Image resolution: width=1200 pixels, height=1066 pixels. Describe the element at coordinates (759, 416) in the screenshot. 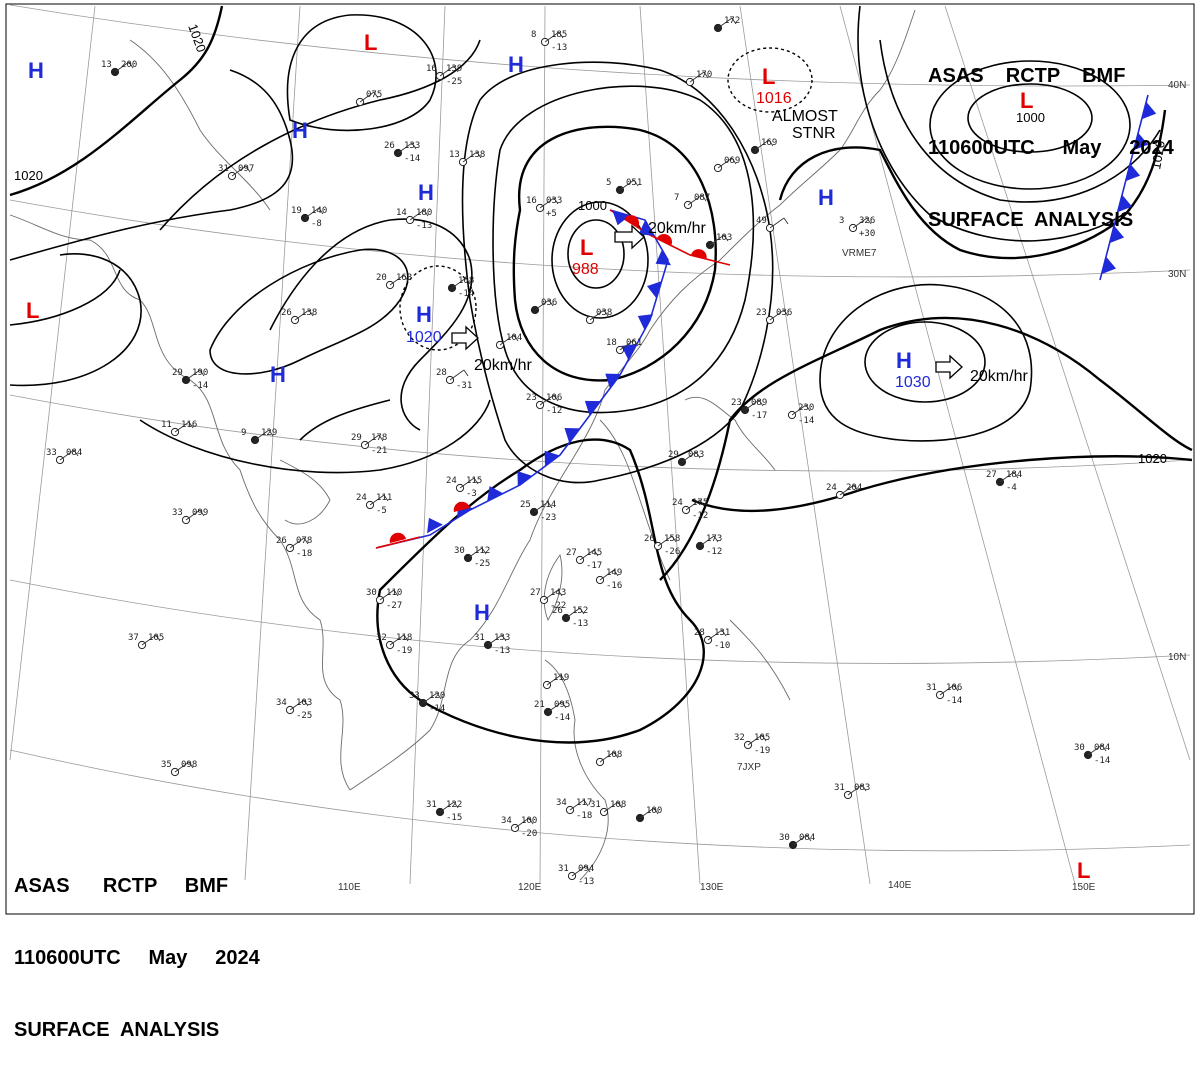

I see `station-tendency: -17` at that location.